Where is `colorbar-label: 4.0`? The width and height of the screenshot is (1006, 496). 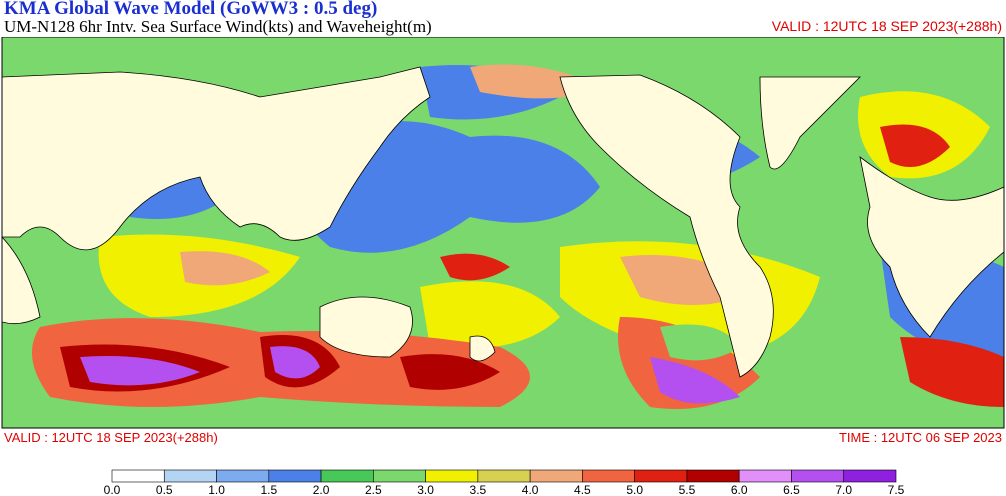
colorbar-label: 4.0 is located at coordinates (530, 489).